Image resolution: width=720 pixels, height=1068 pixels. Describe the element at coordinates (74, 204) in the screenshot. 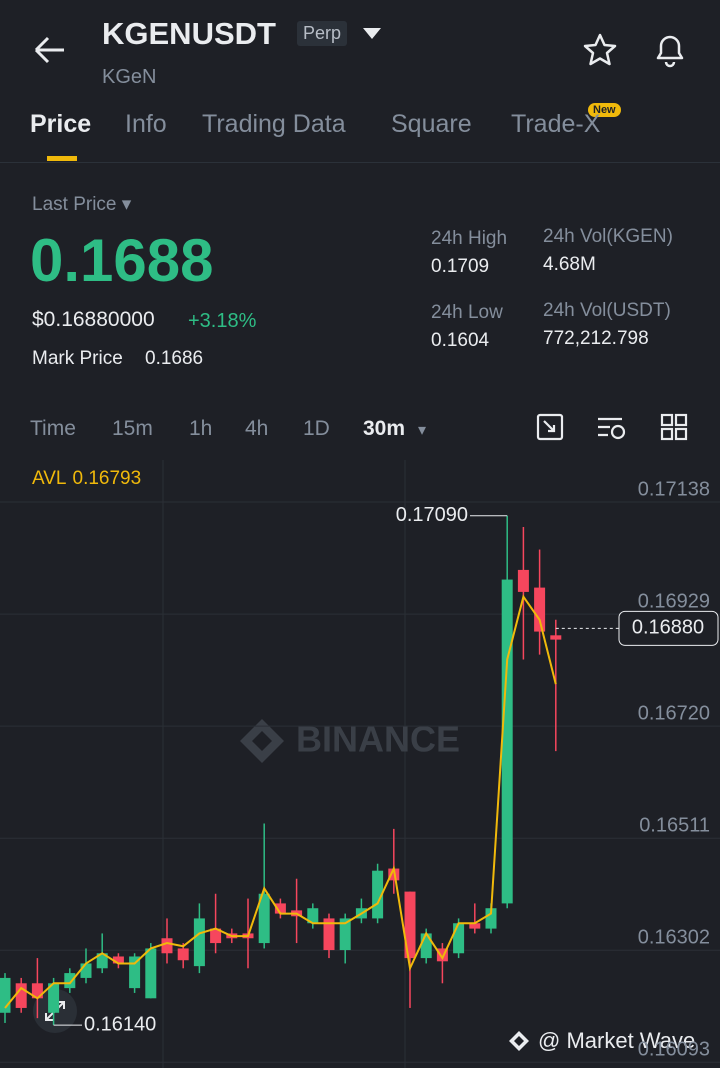

I see `label: Last Price` at that location.